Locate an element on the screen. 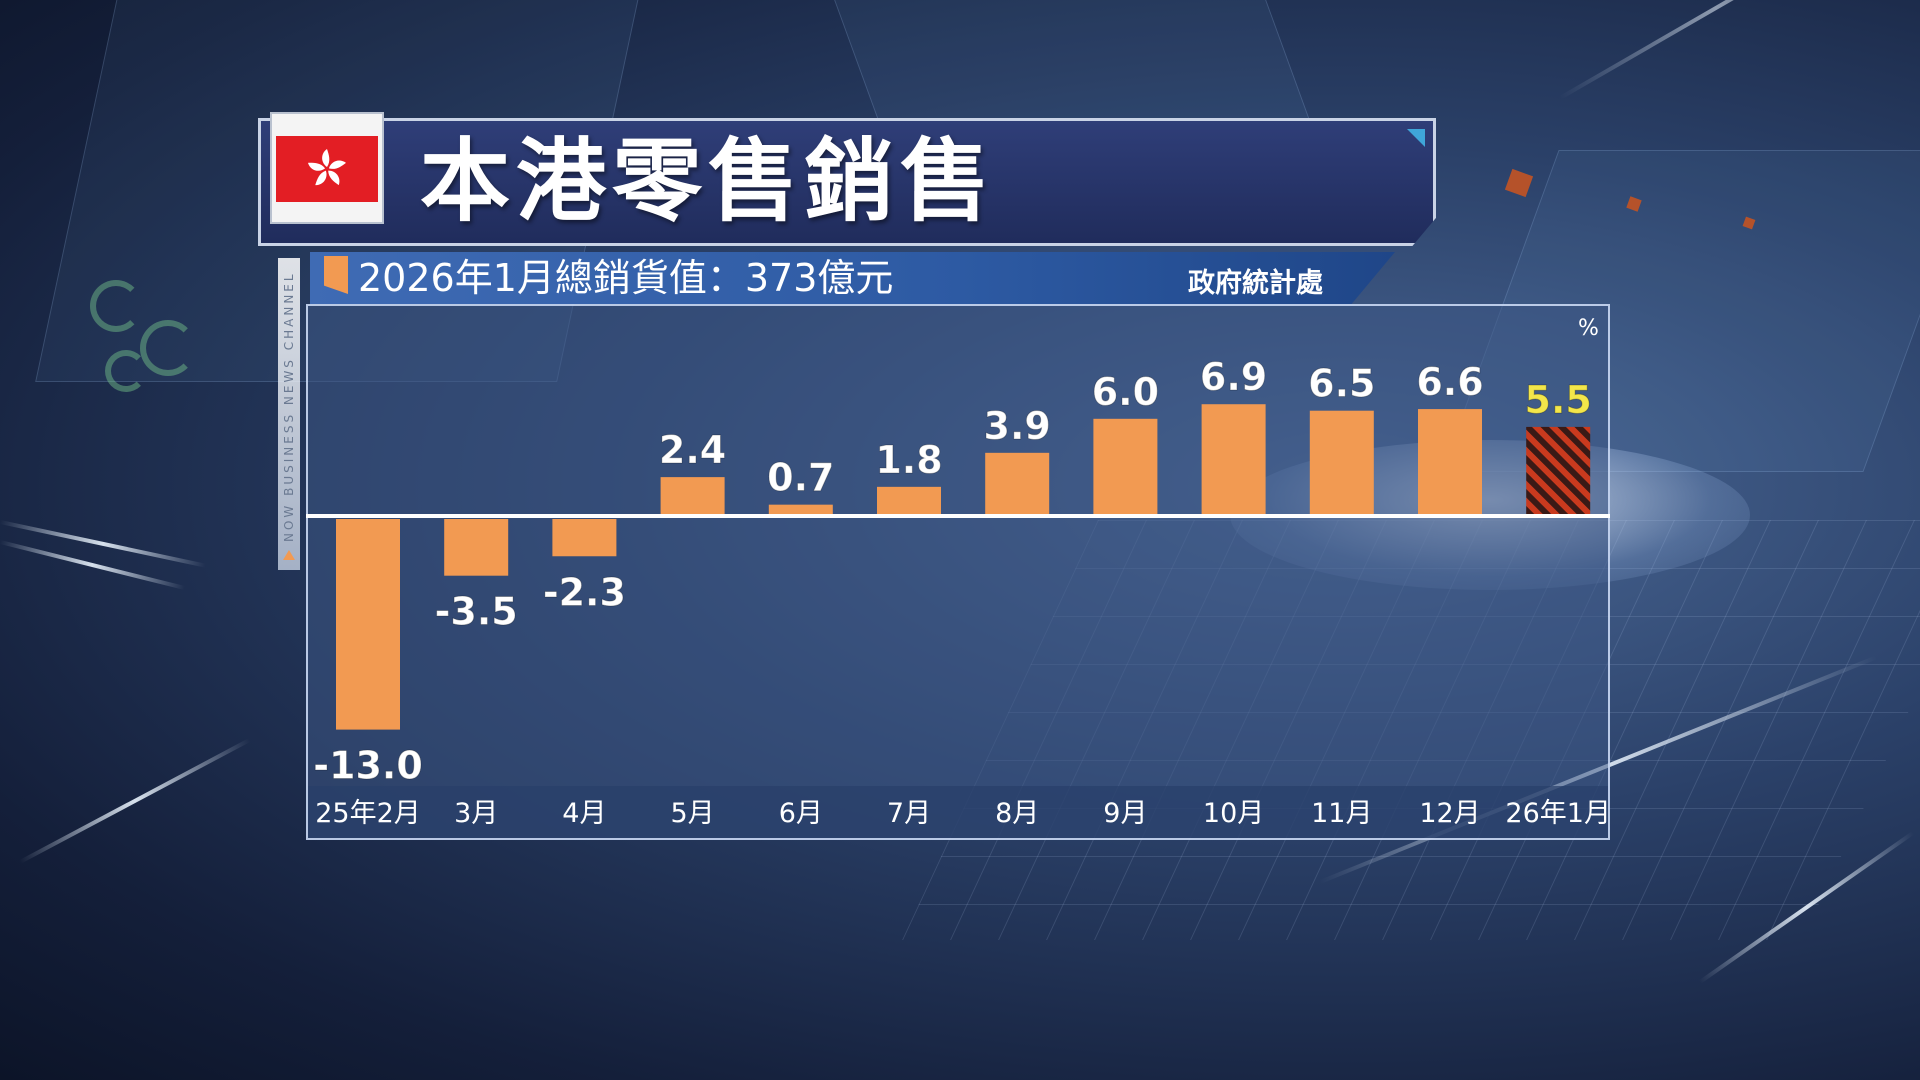  data-source: 政府統計處 is located at coordinates (1255, 283).